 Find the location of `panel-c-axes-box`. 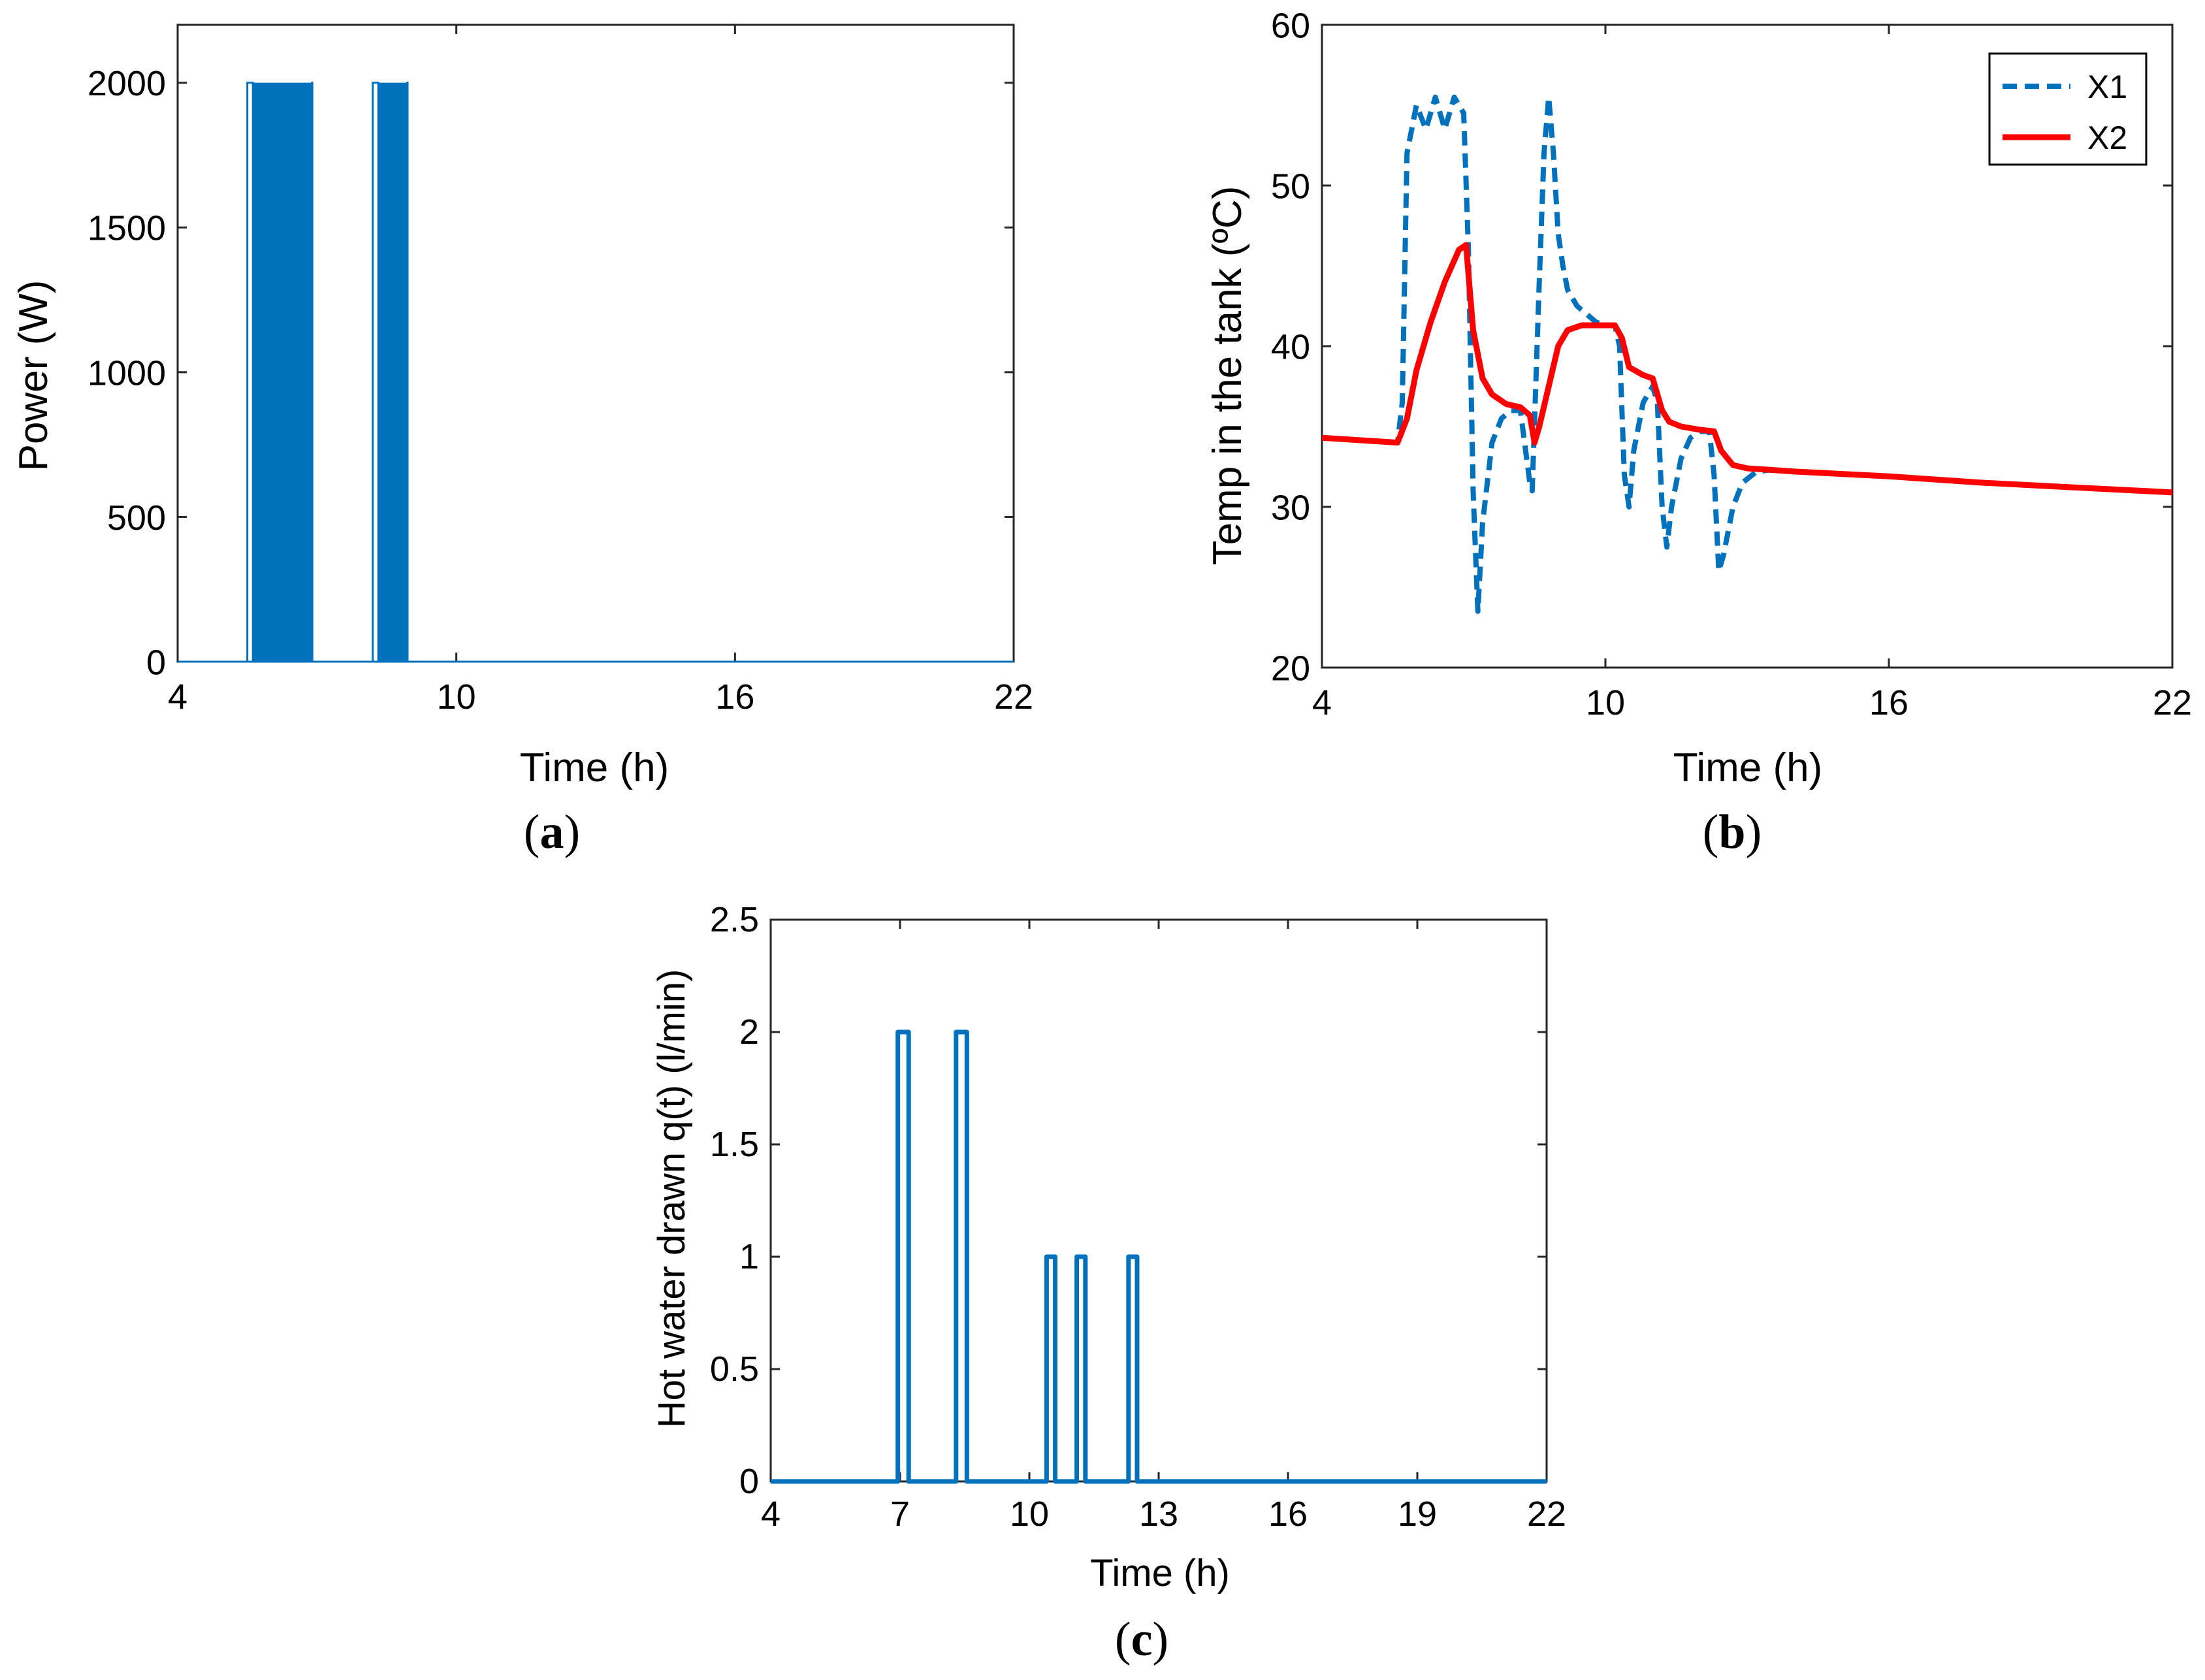

panel-c-axes-box is located at coordinates (1158, 1200).